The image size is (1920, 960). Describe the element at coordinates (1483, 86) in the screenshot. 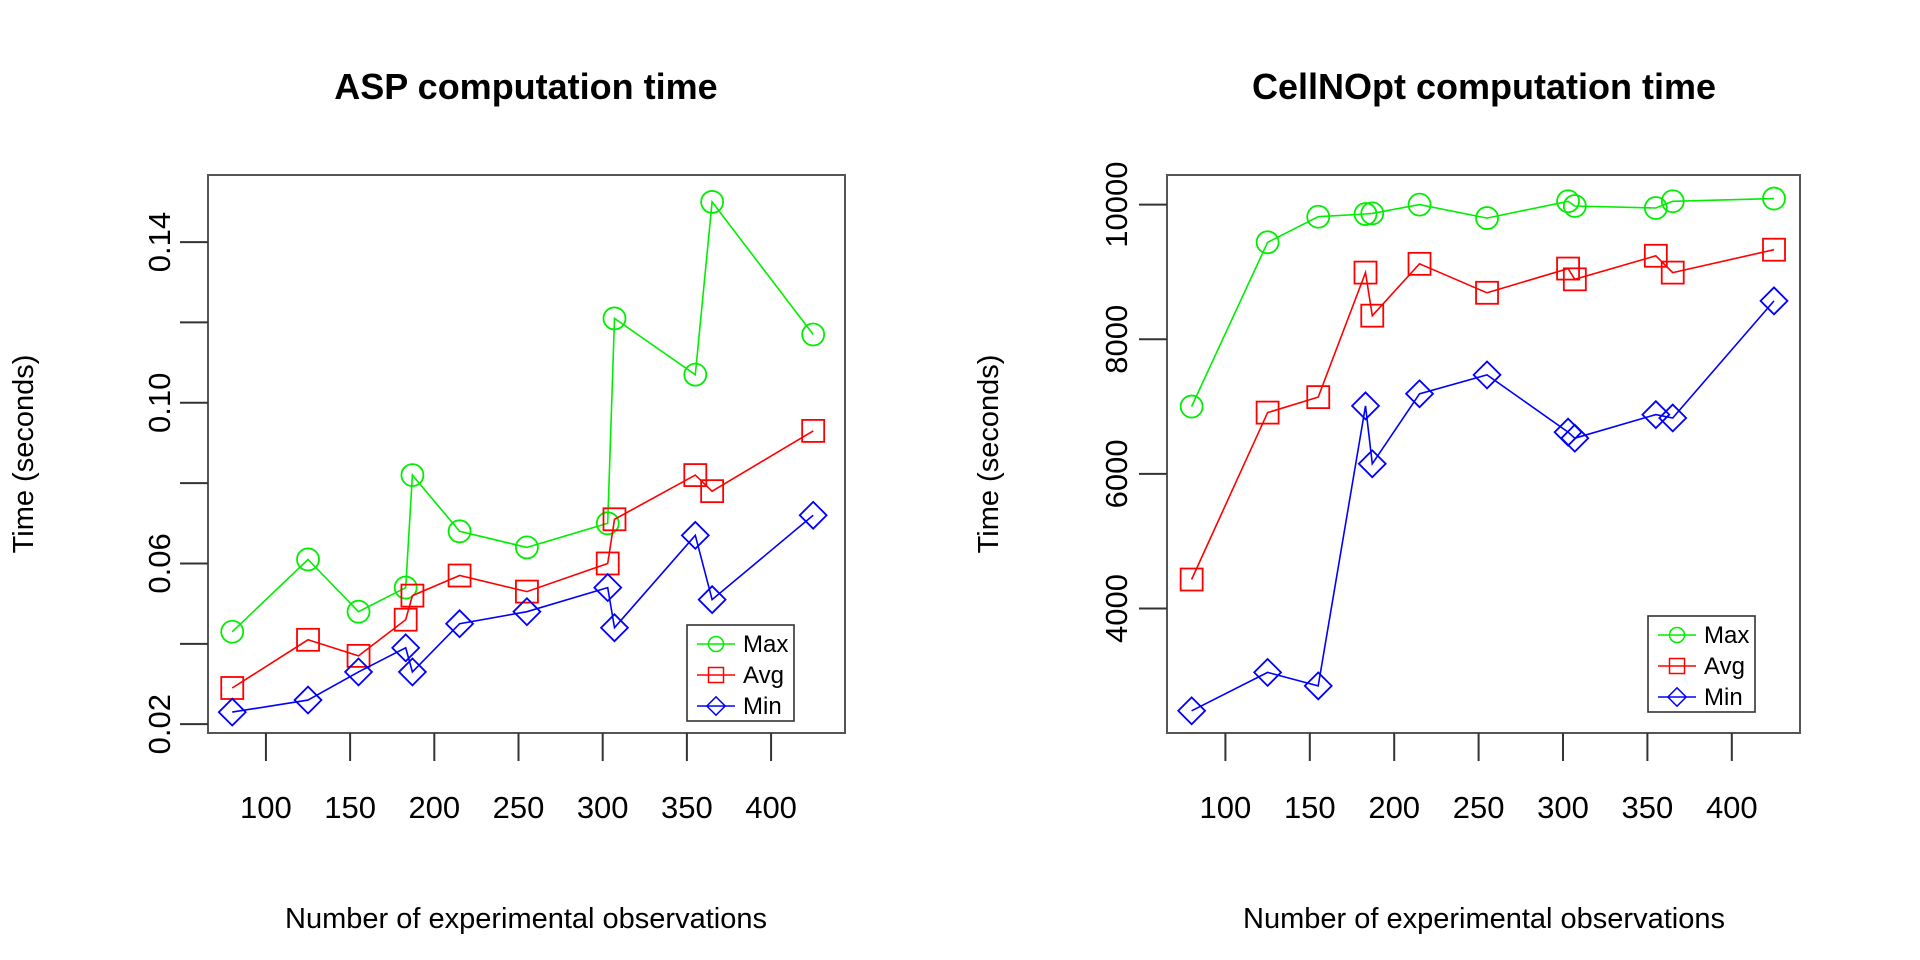

I see `chart-title-cellnopt: CellNOpt computation time` at that location.